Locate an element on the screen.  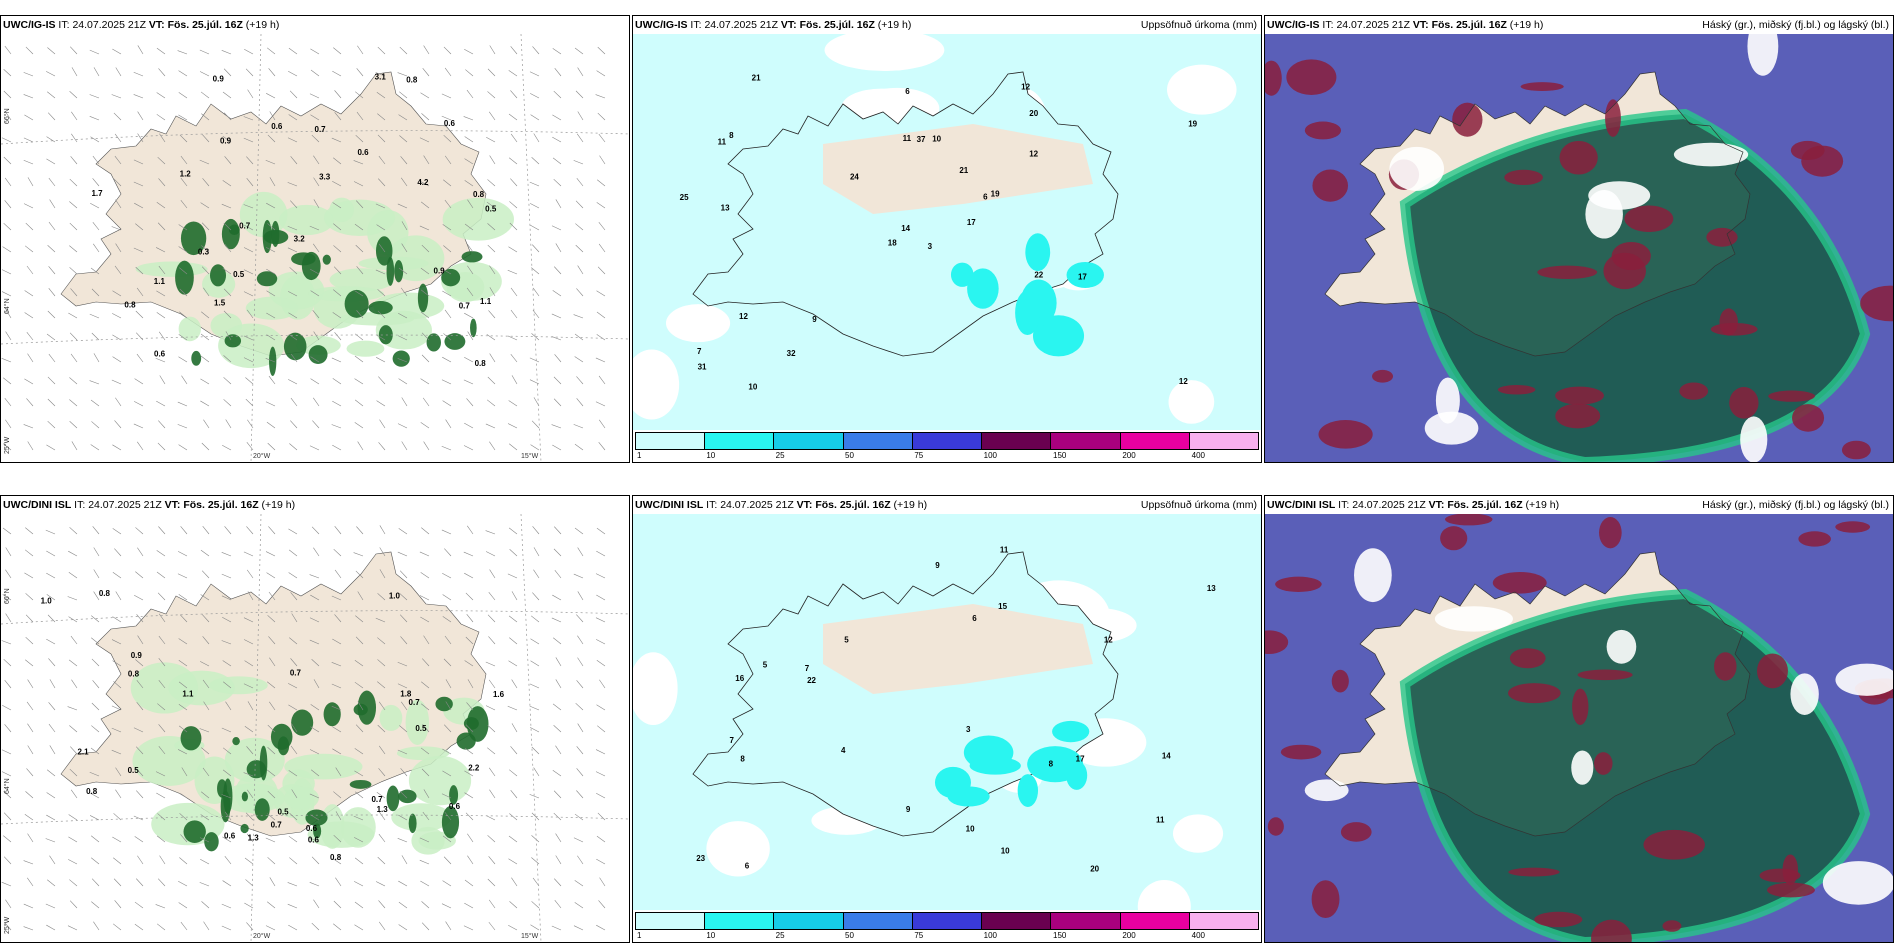
longitude-line is located at coordinates (531, 728).